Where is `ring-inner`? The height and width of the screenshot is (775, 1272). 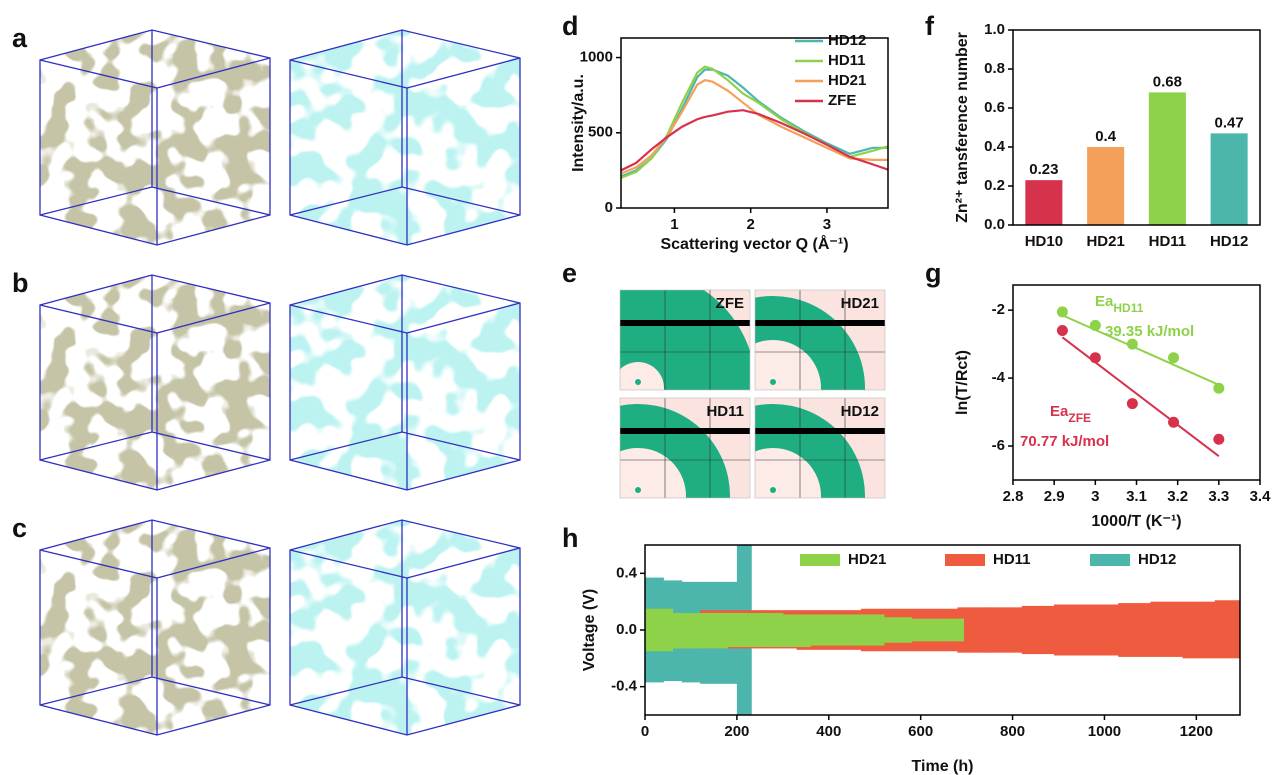
ring-inner is located at coordinates (788, 473).